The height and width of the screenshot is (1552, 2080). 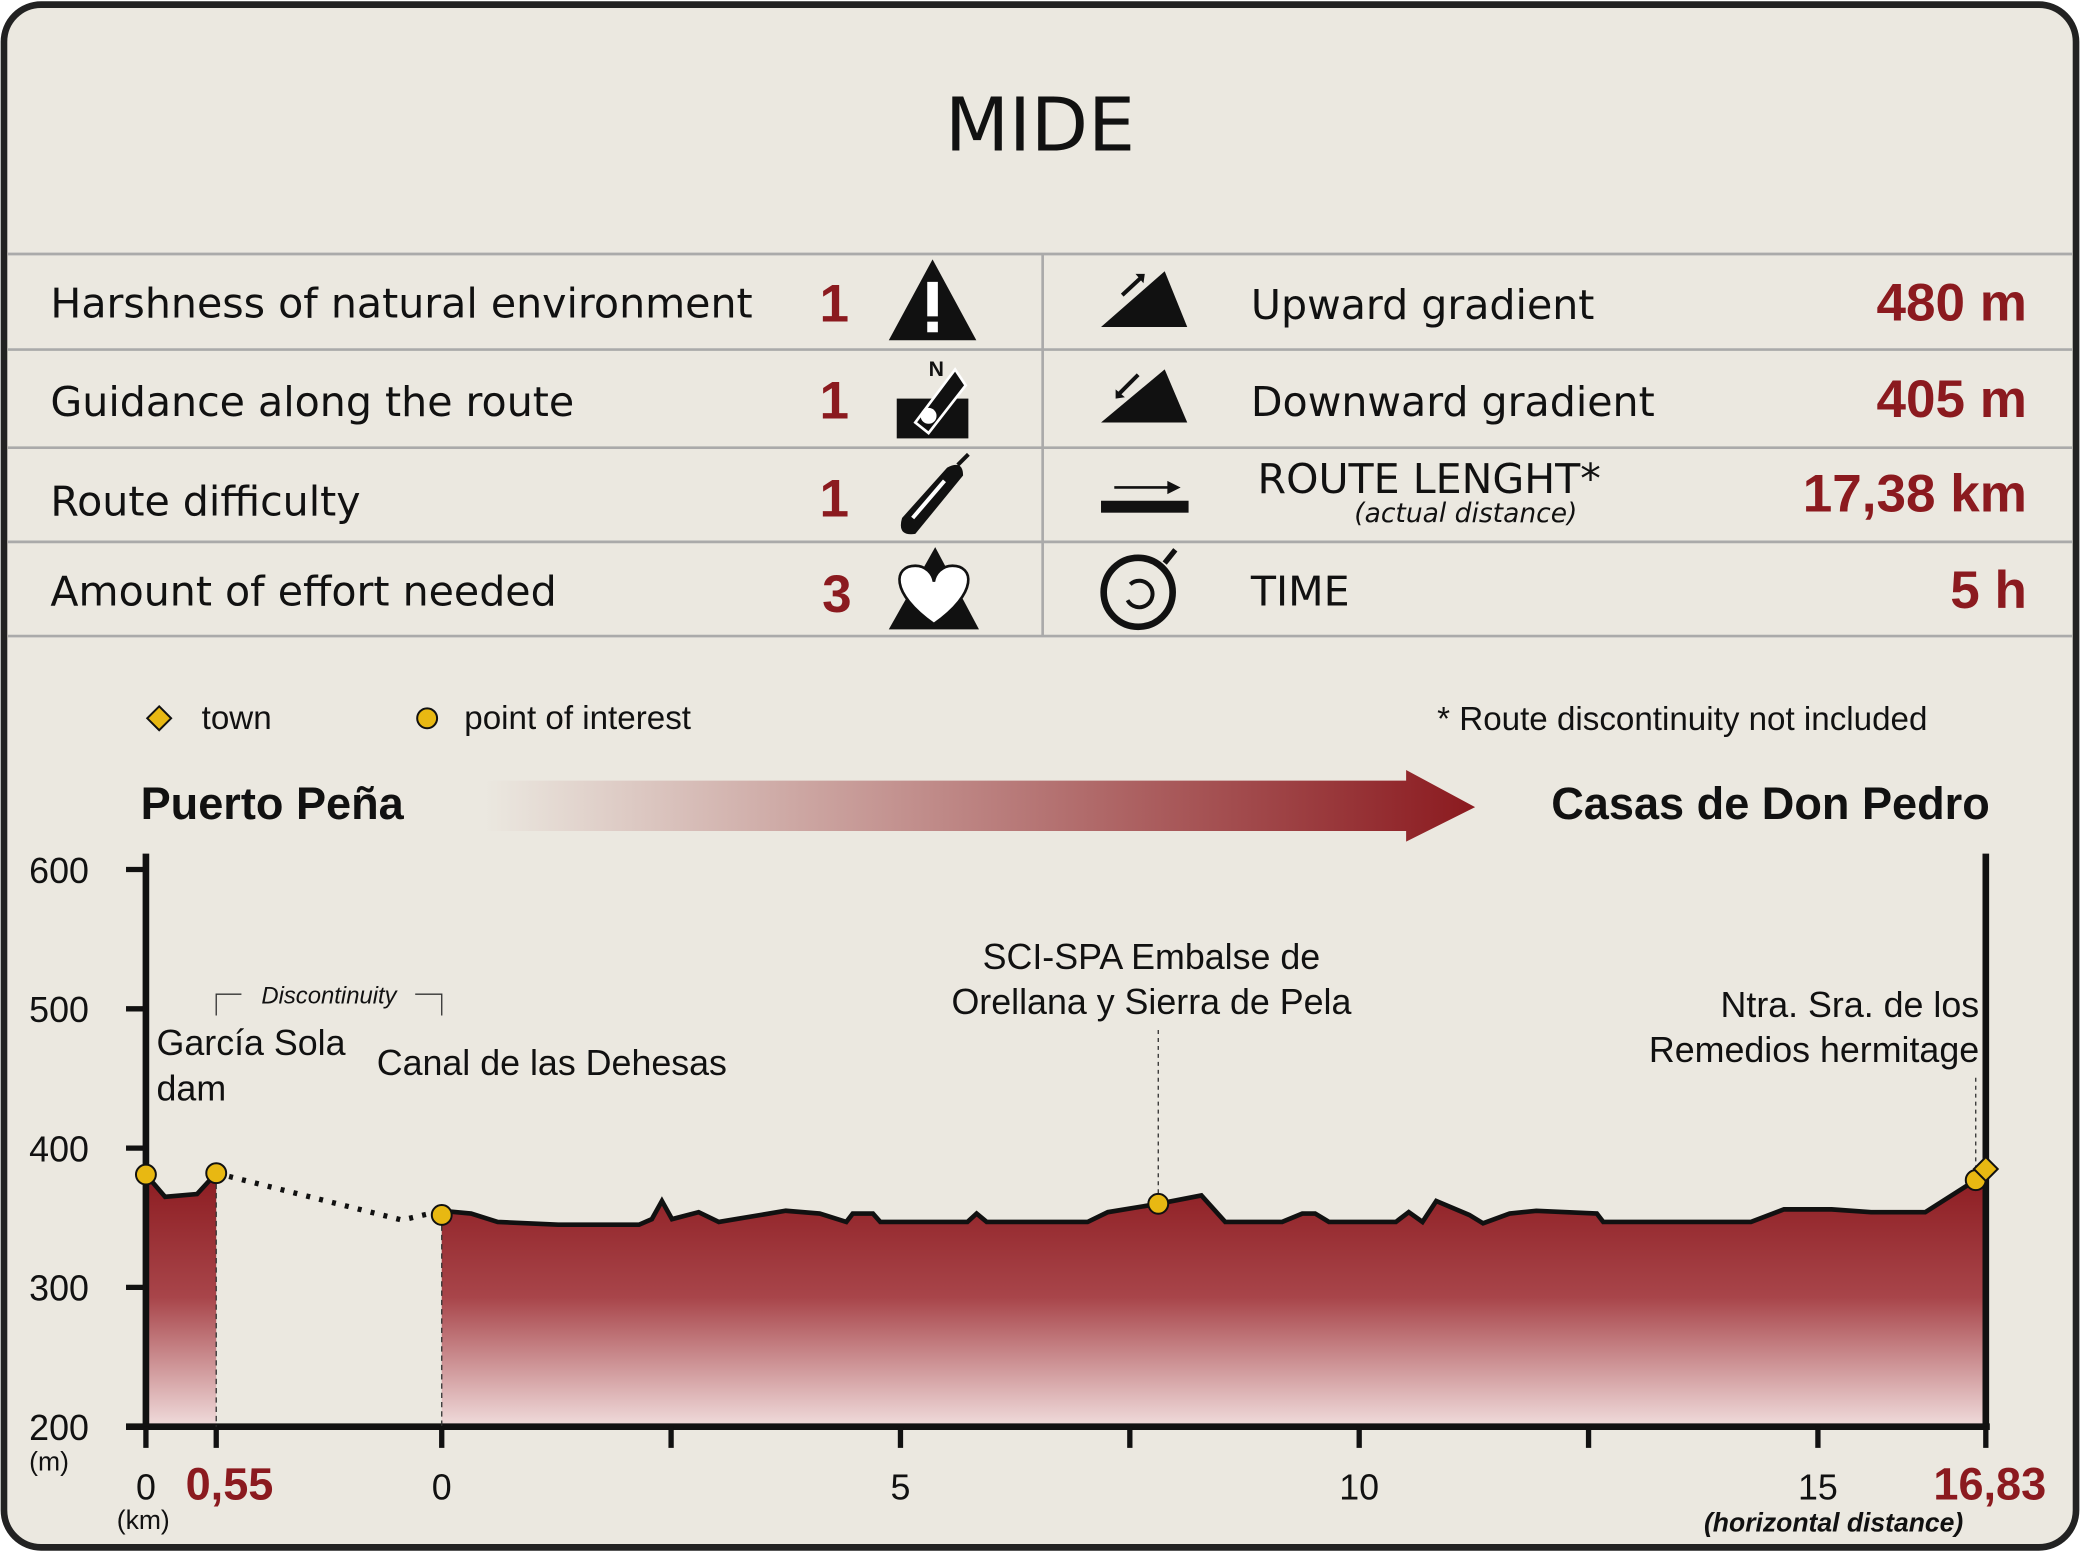 I want to click on x-tick-label: 10, so click(x=1359, y=1488).